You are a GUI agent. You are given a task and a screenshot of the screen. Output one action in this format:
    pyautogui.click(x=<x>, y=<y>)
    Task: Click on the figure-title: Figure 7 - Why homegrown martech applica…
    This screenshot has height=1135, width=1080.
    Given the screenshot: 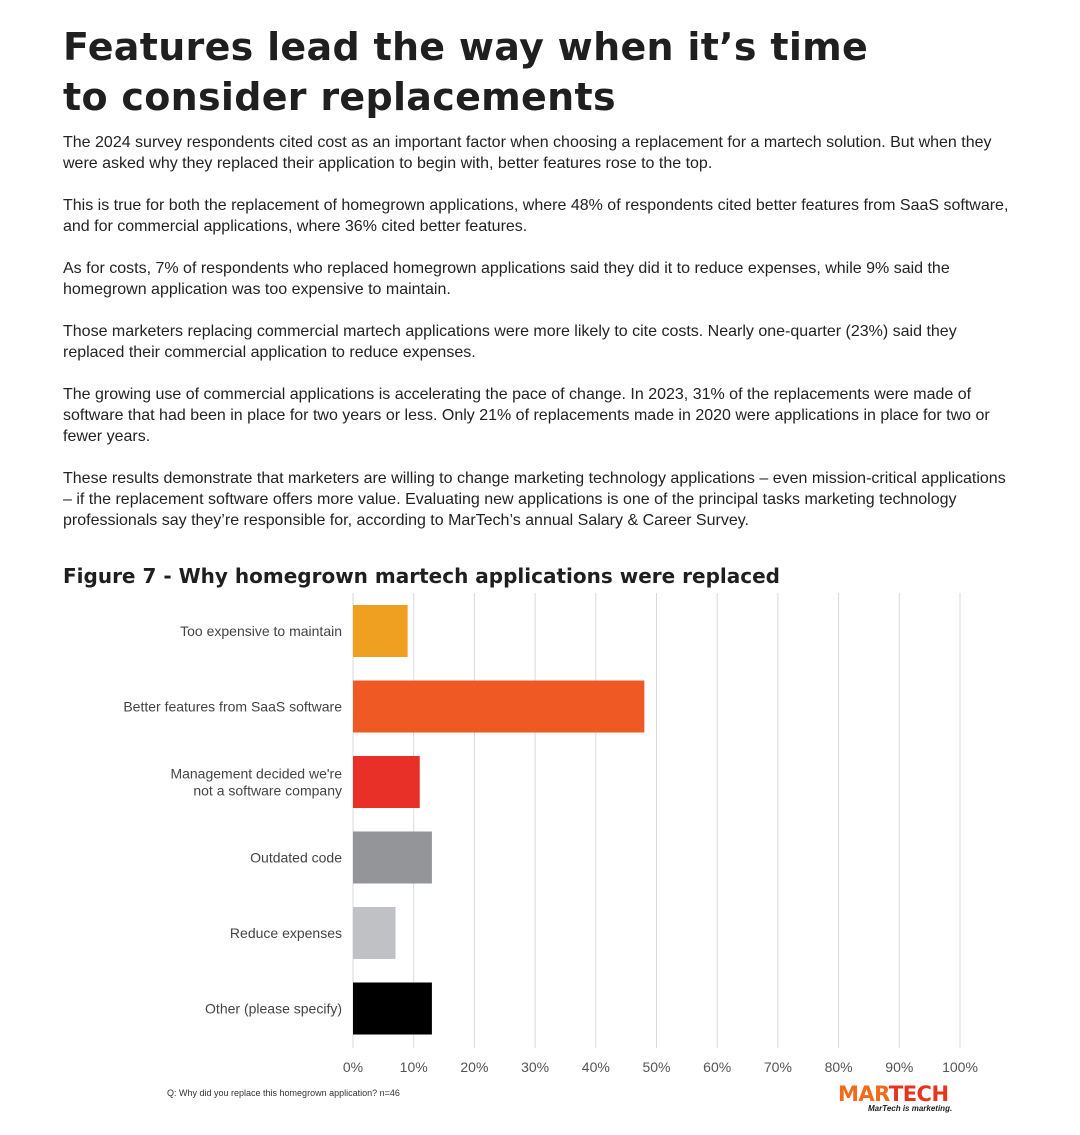 What is the action you would take?
    pyautogui.click(x=421, y=576)
    